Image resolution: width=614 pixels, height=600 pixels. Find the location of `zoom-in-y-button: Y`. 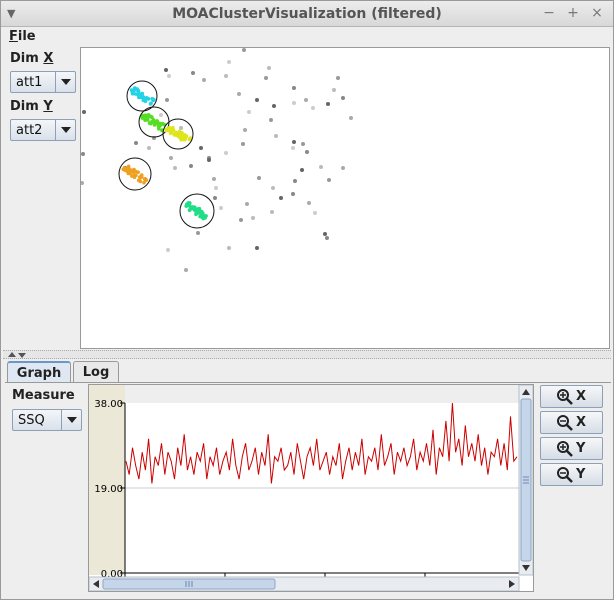

zoom-in-y-button: Y is located at coordinates (571, 448).